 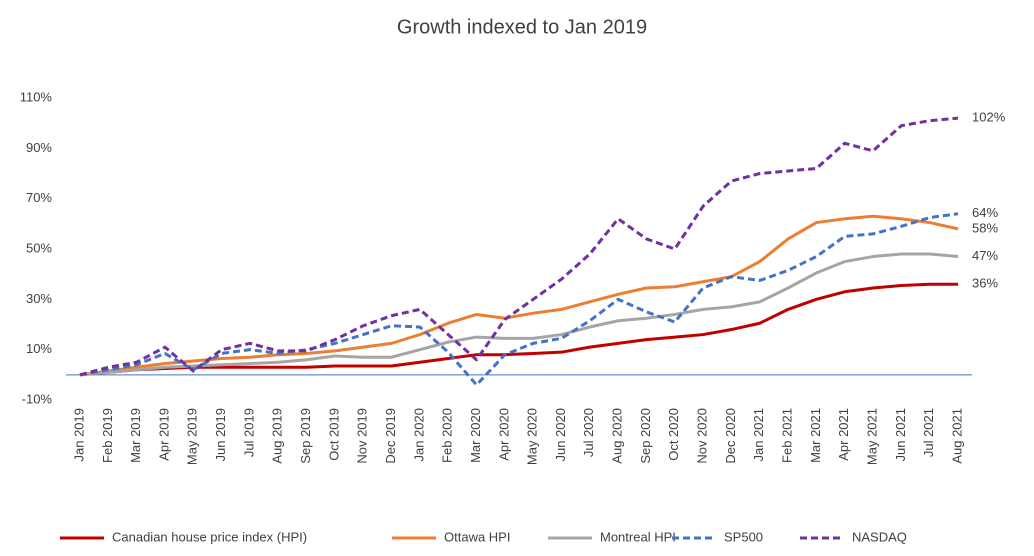 What do you see at coordinates (248, 432) in the screenshot?
I see `x-tick-label: Jul 2019` at bounding box center [248, 432].